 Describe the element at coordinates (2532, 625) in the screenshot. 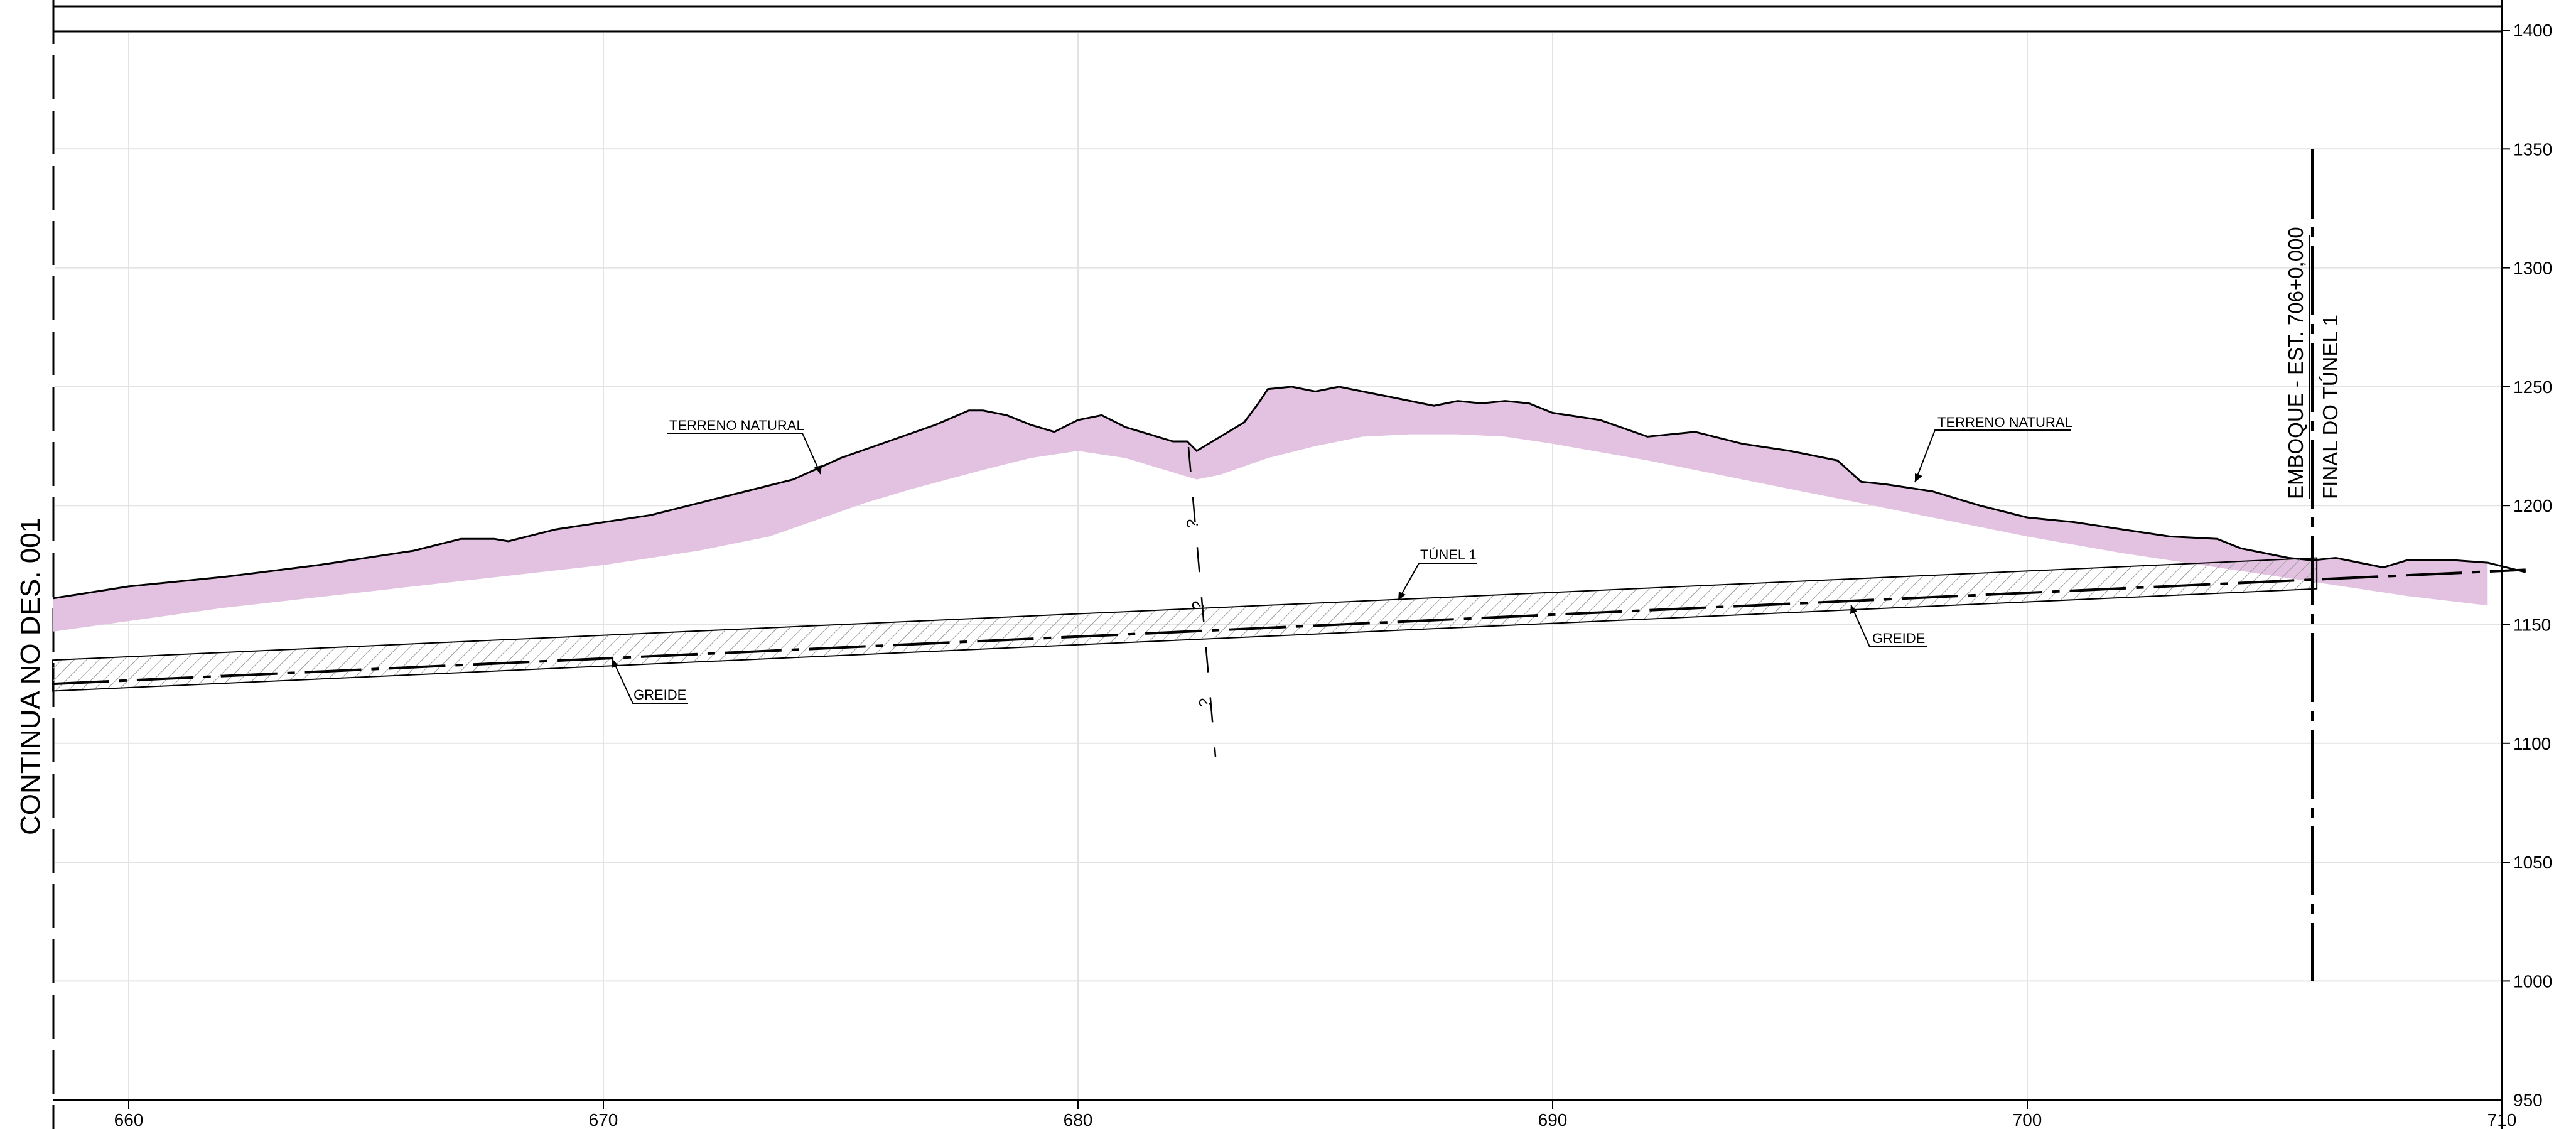

I see `y-tick-label: 1150` at that location.